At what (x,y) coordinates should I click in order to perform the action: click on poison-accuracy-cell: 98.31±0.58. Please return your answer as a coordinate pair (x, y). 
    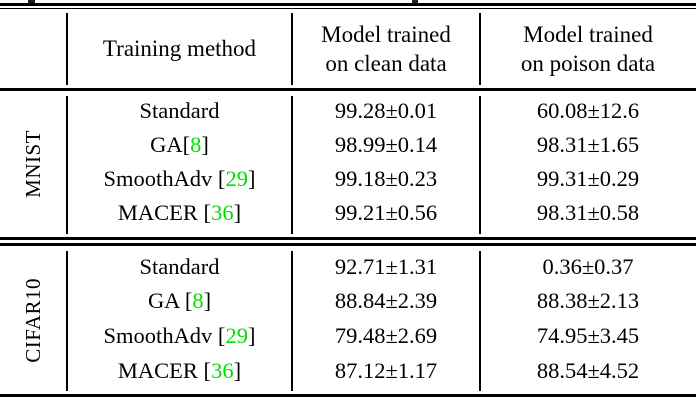
    Looking at the image, I should click on (588, 213).